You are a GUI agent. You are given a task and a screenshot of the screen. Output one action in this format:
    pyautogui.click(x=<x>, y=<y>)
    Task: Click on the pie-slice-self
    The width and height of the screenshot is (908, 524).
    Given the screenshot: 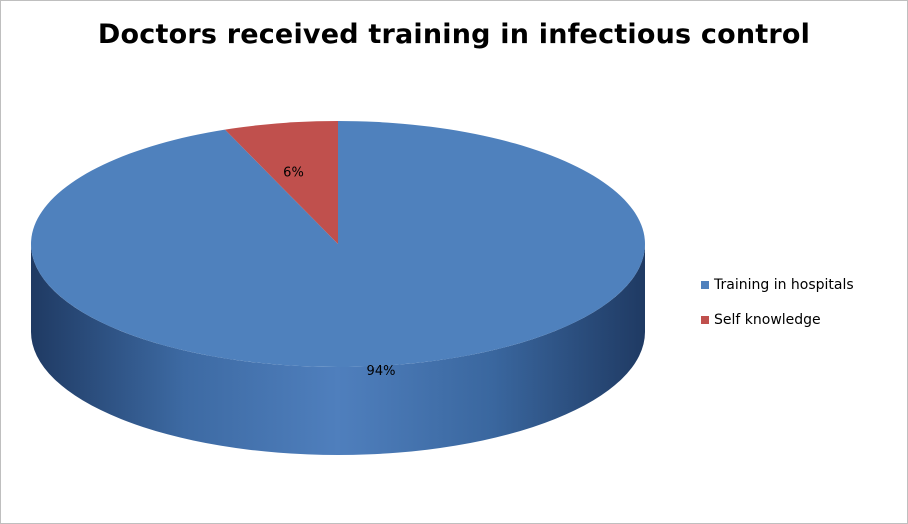 What is the action you would take?
    pyautogui.click(x=281, y=182)
    